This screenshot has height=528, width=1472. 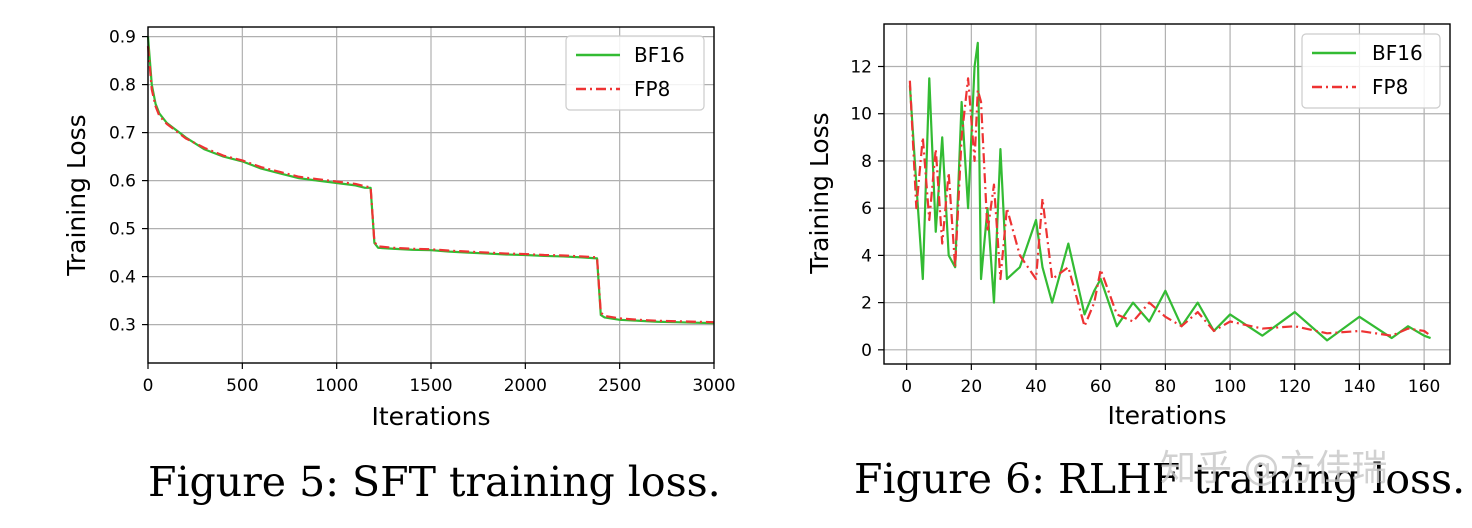 What do you see at coordinates (1273, 468) in the screenshot?
I see `watermark: 知乎 @方佳瑞` at bounding box center [1273, 468].